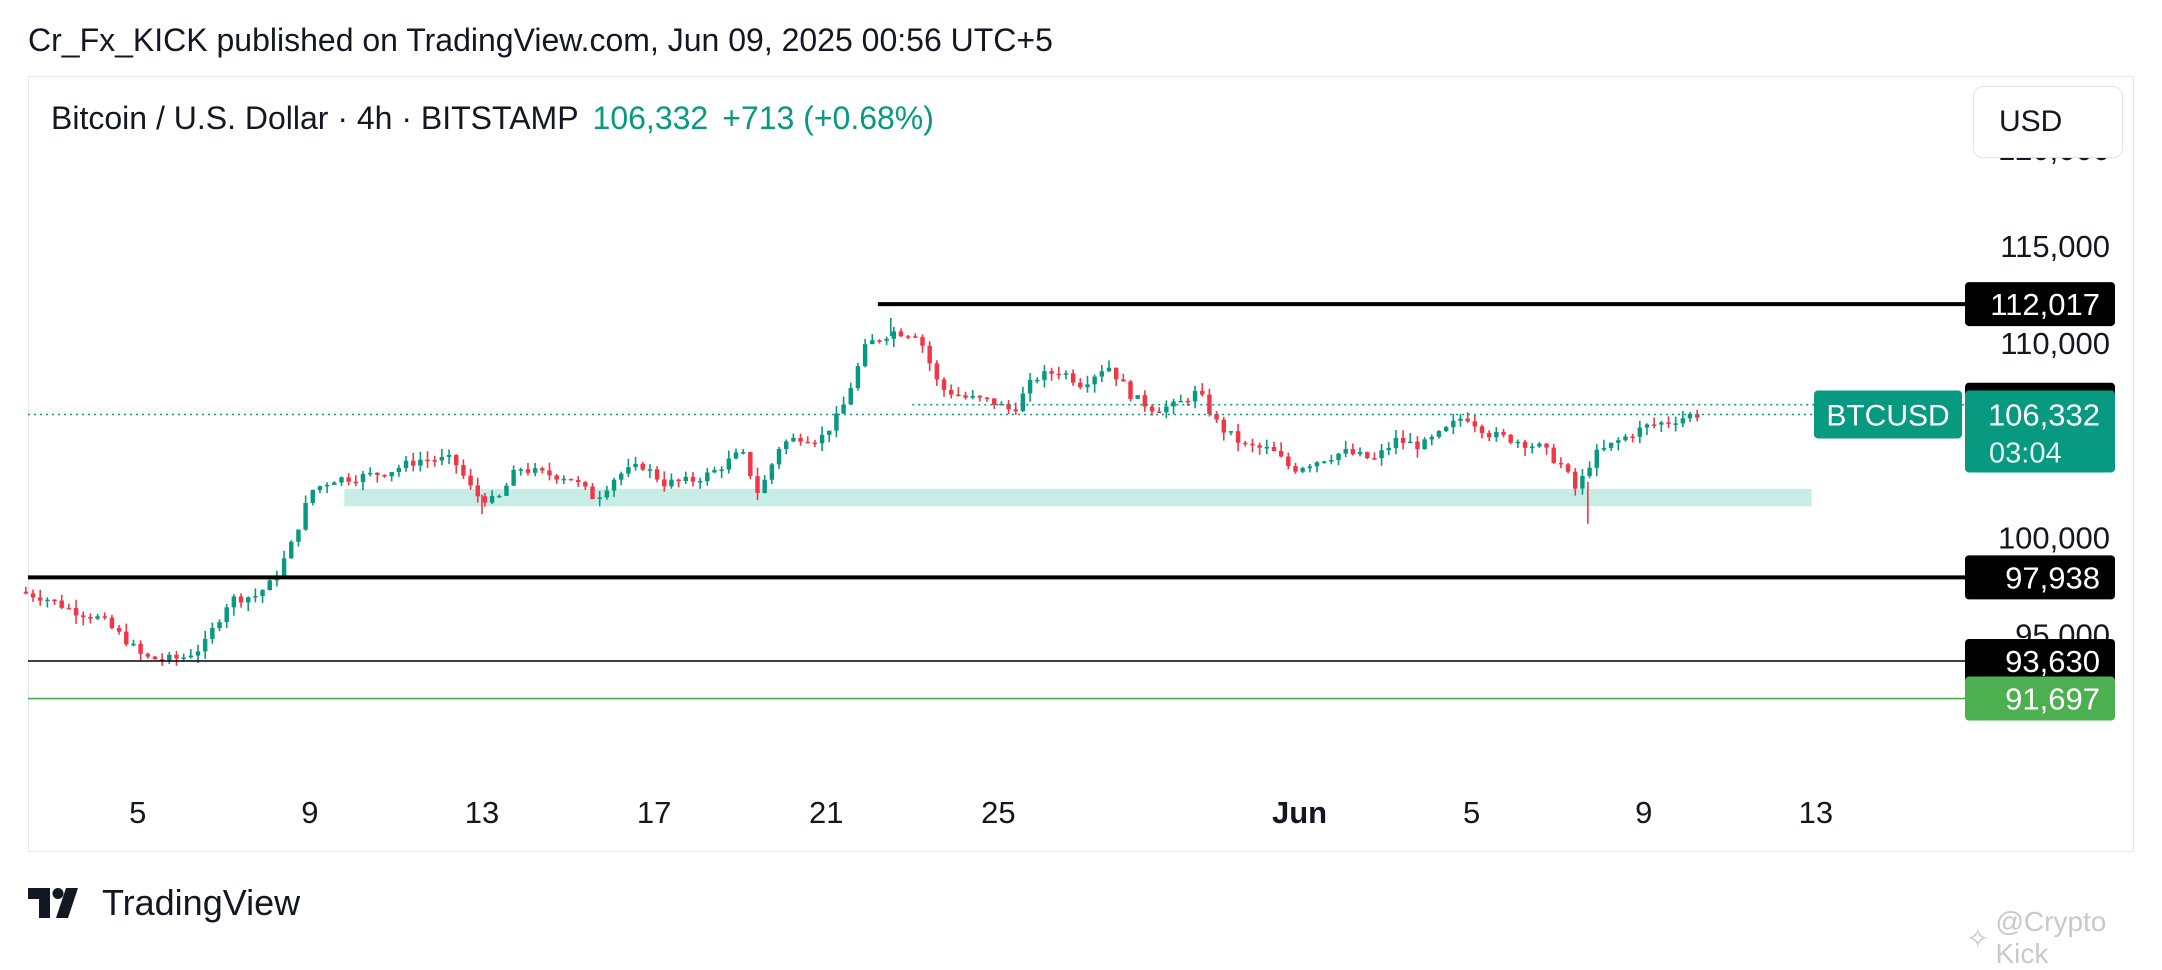  I want to click on level-label-91697: 91,697, so click(2052, 699).